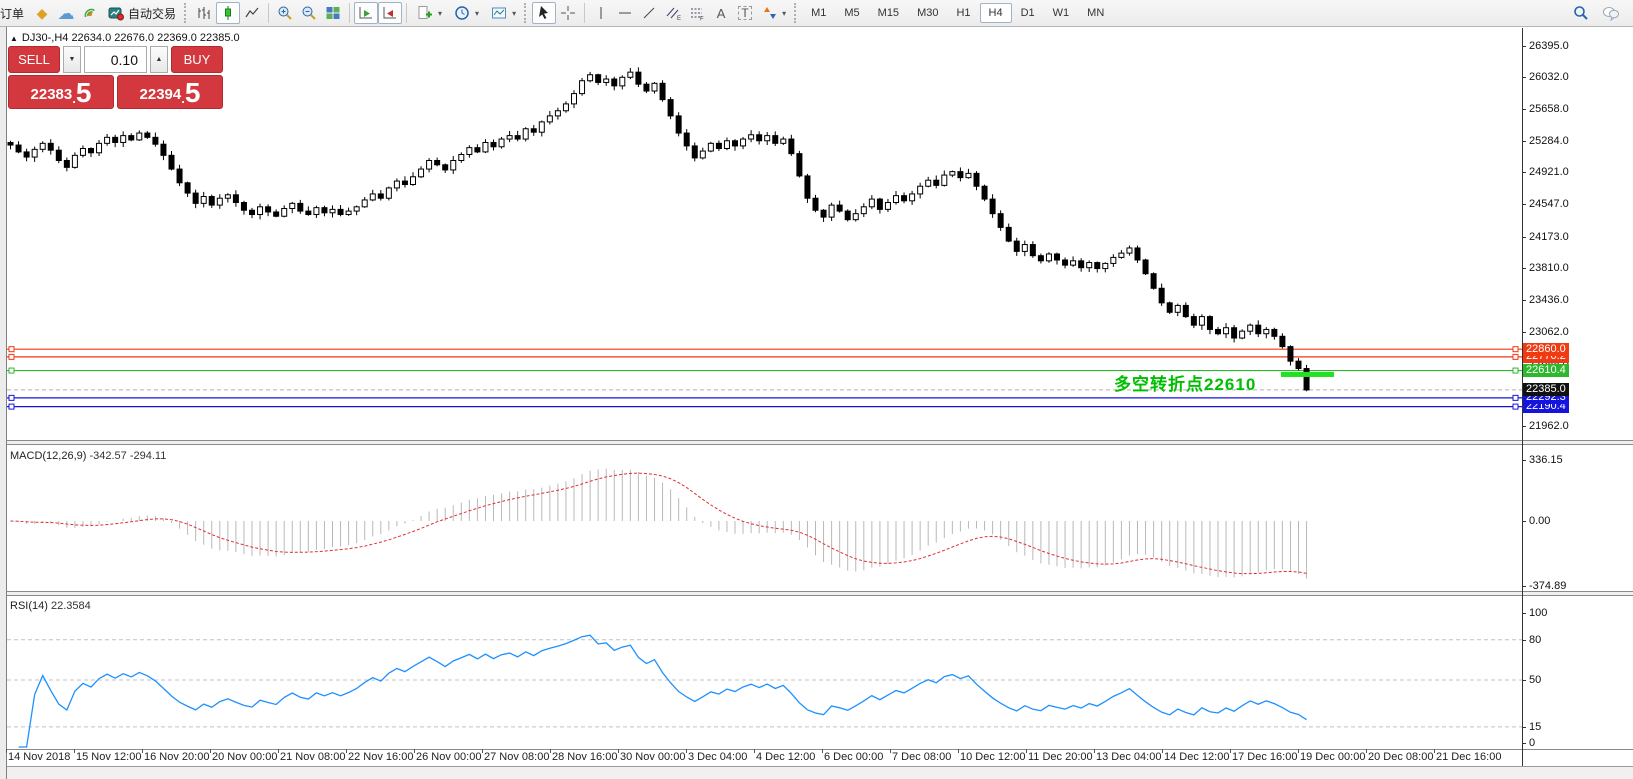 The image size is (1633, 779). What do you see at coordinates (820, 772) in the screenshot?
I see `bottom-strip` at bounding box center [820, 772].